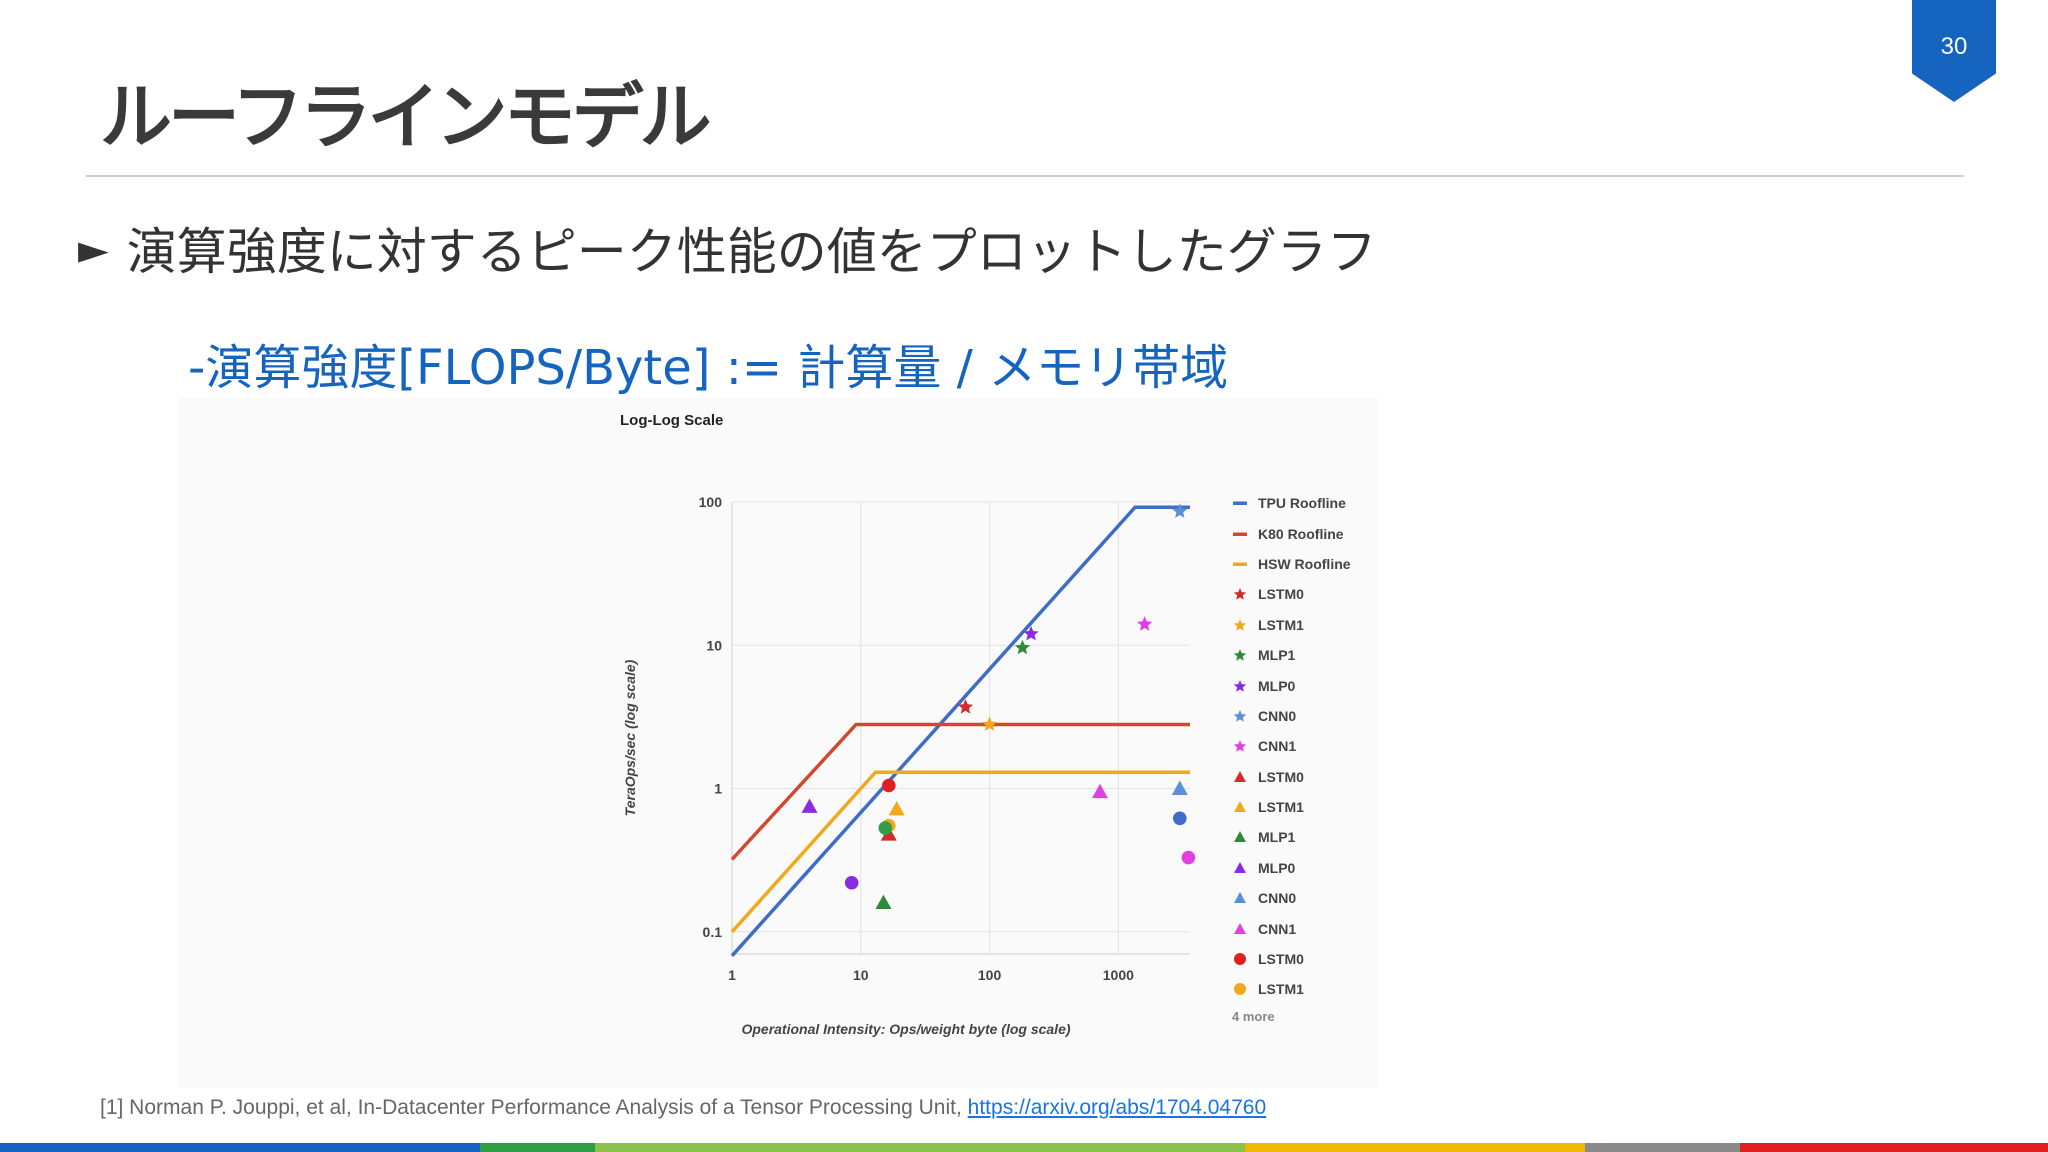  What do you see at coordinates (732, 975) in the screenshot?
I see `x-tick-label: 1` at bounding box center [732, 975].